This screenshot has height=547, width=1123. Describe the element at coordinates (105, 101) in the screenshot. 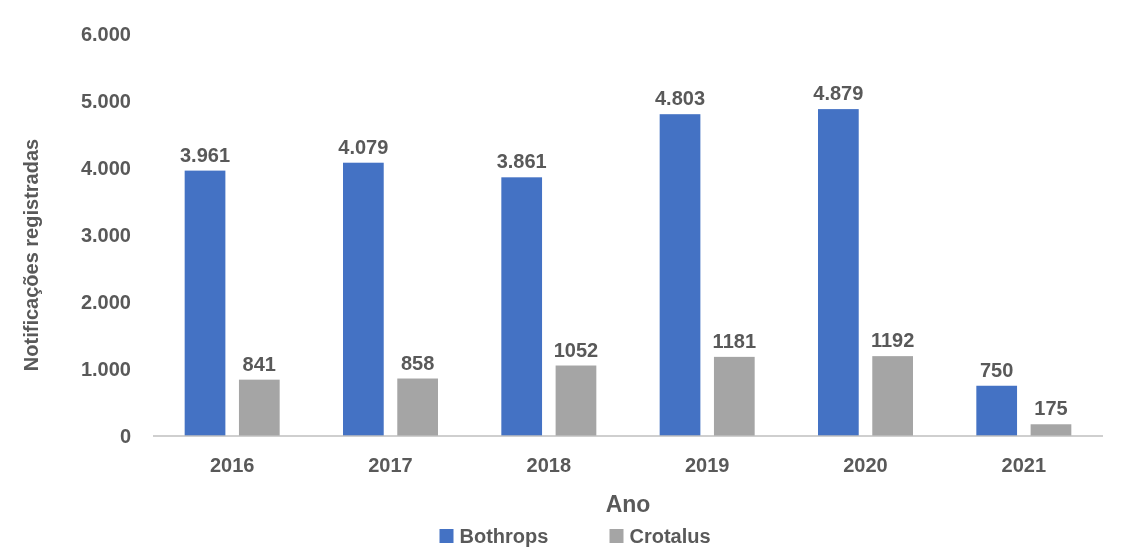

I see `y-tick-label: 5.000` at that location.